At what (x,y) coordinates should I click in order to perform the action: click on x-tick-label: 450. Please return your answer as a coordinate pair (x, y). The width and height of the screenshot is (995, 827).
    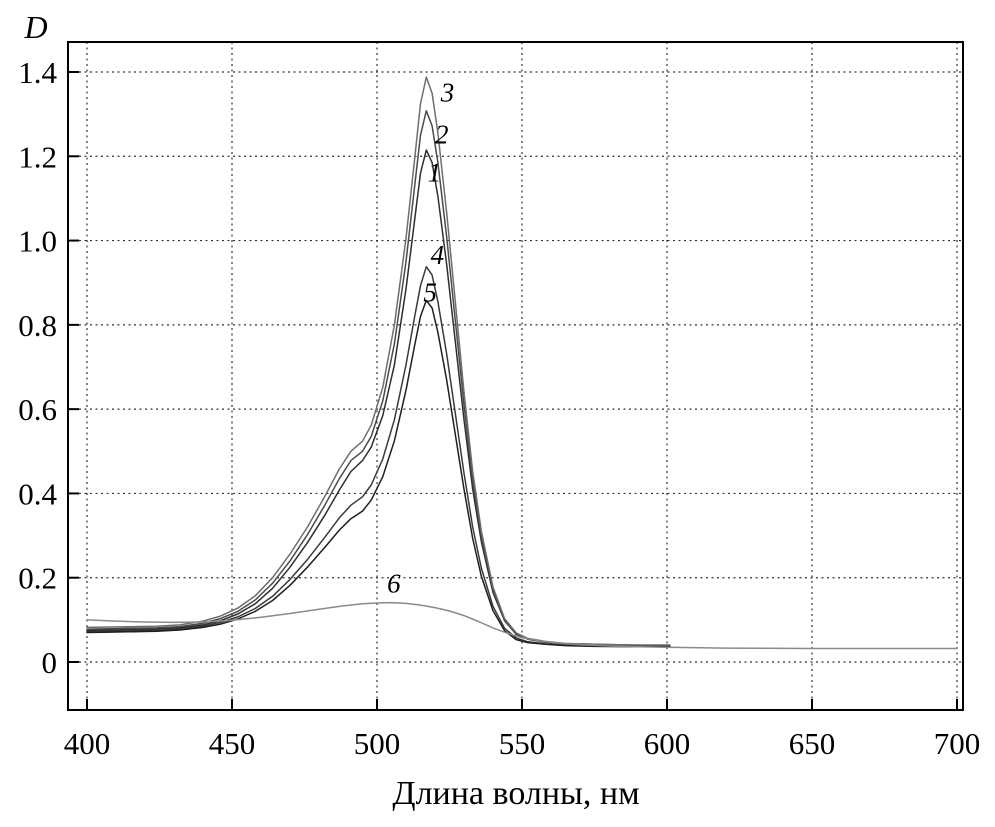
    Looking at the image, I should click on (232, 743).